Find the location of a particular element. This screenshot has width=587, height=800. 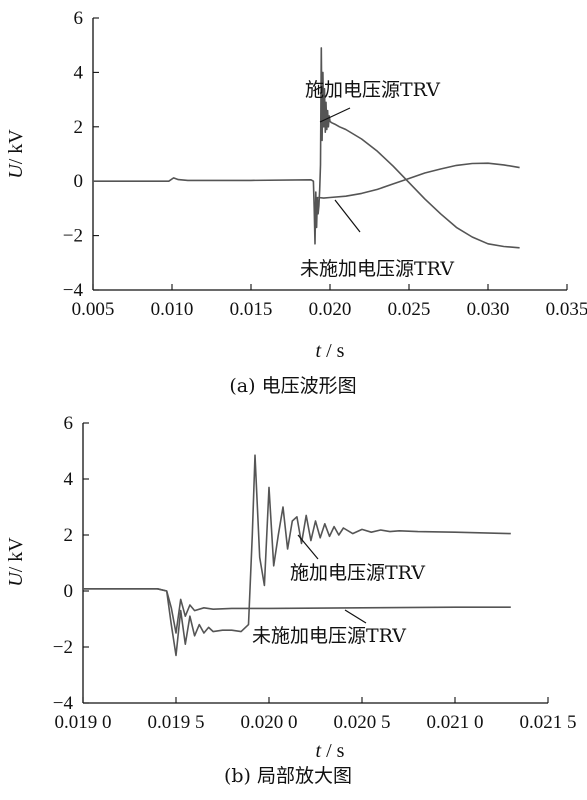

x-tick-label: 0.035 is located at coordinates (566, 309).